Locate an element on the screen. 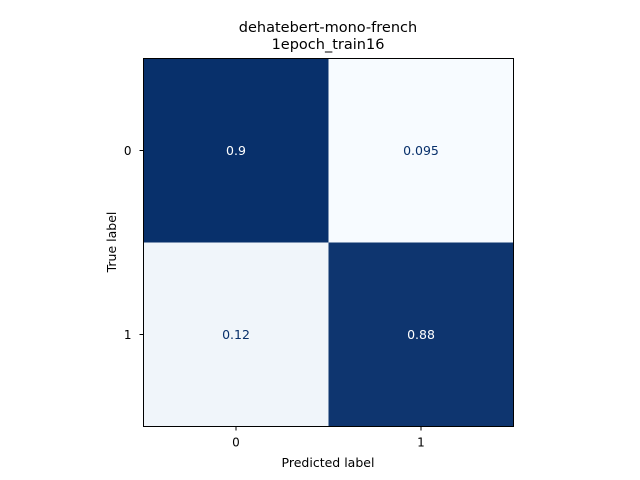 The height and width of the screenshot is (480, 640). x-axis-label: Predicted label is located at coordinates (328, 462).